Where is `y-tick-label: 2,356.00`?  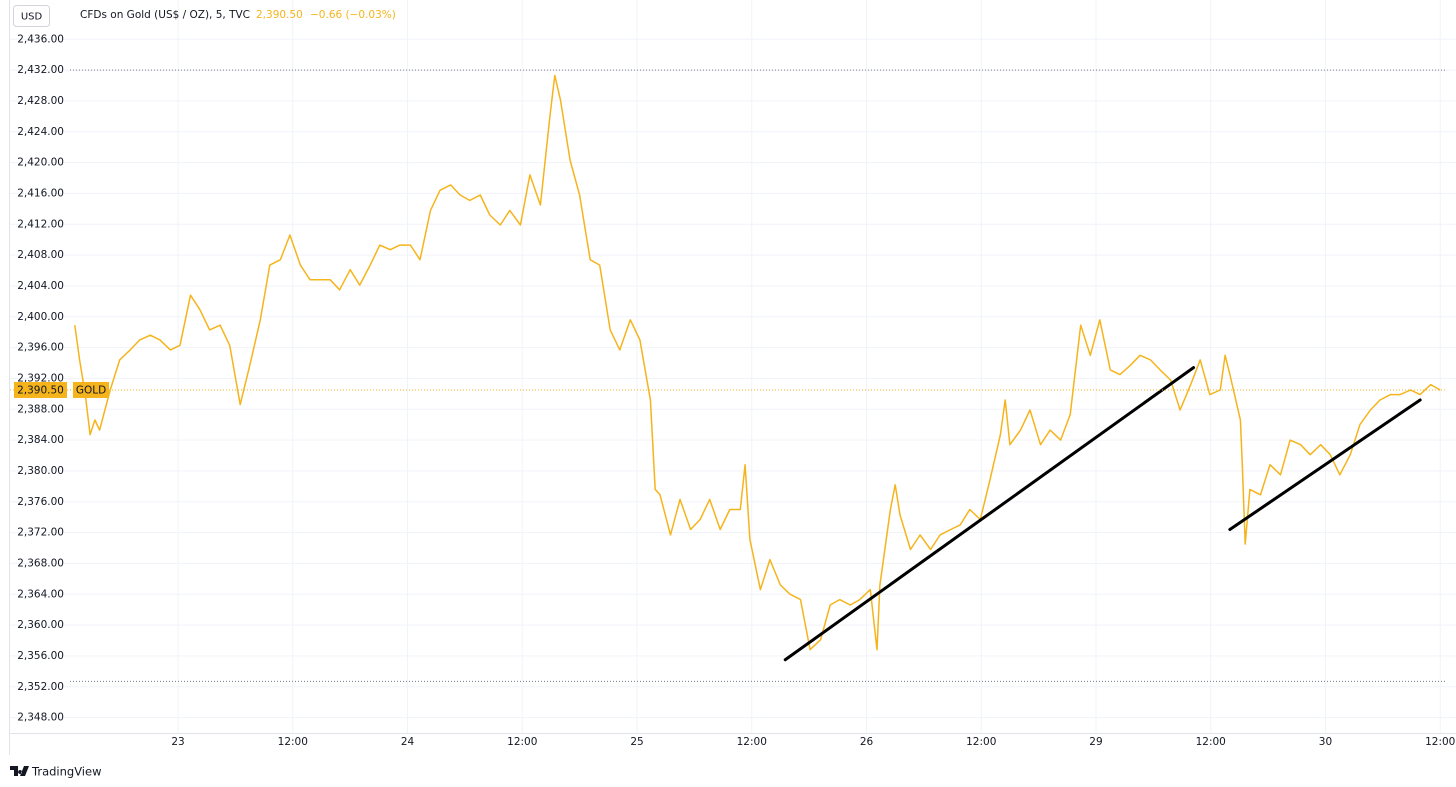
y-tick-label: 2,356.00 is located at coordinates (40, 656).